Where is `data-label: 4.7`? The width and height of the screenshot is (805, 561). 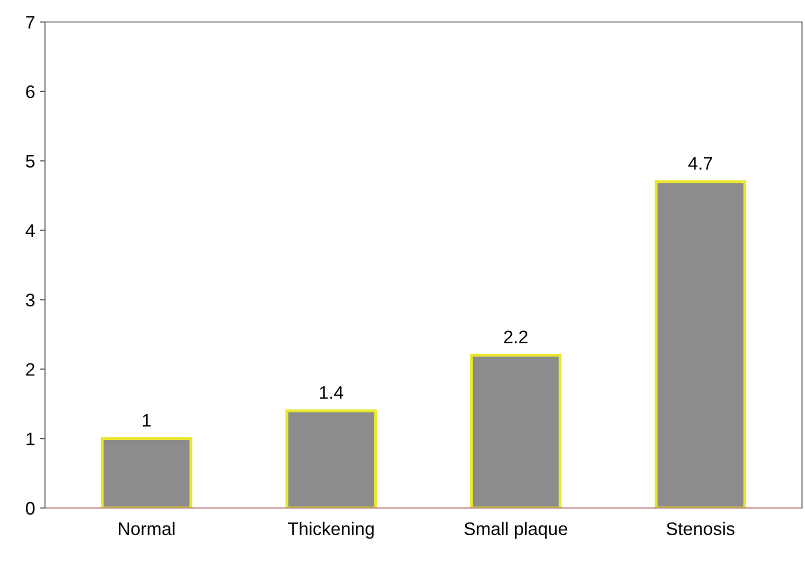 data-label: 4.7 is located at coordinates (700, 163).